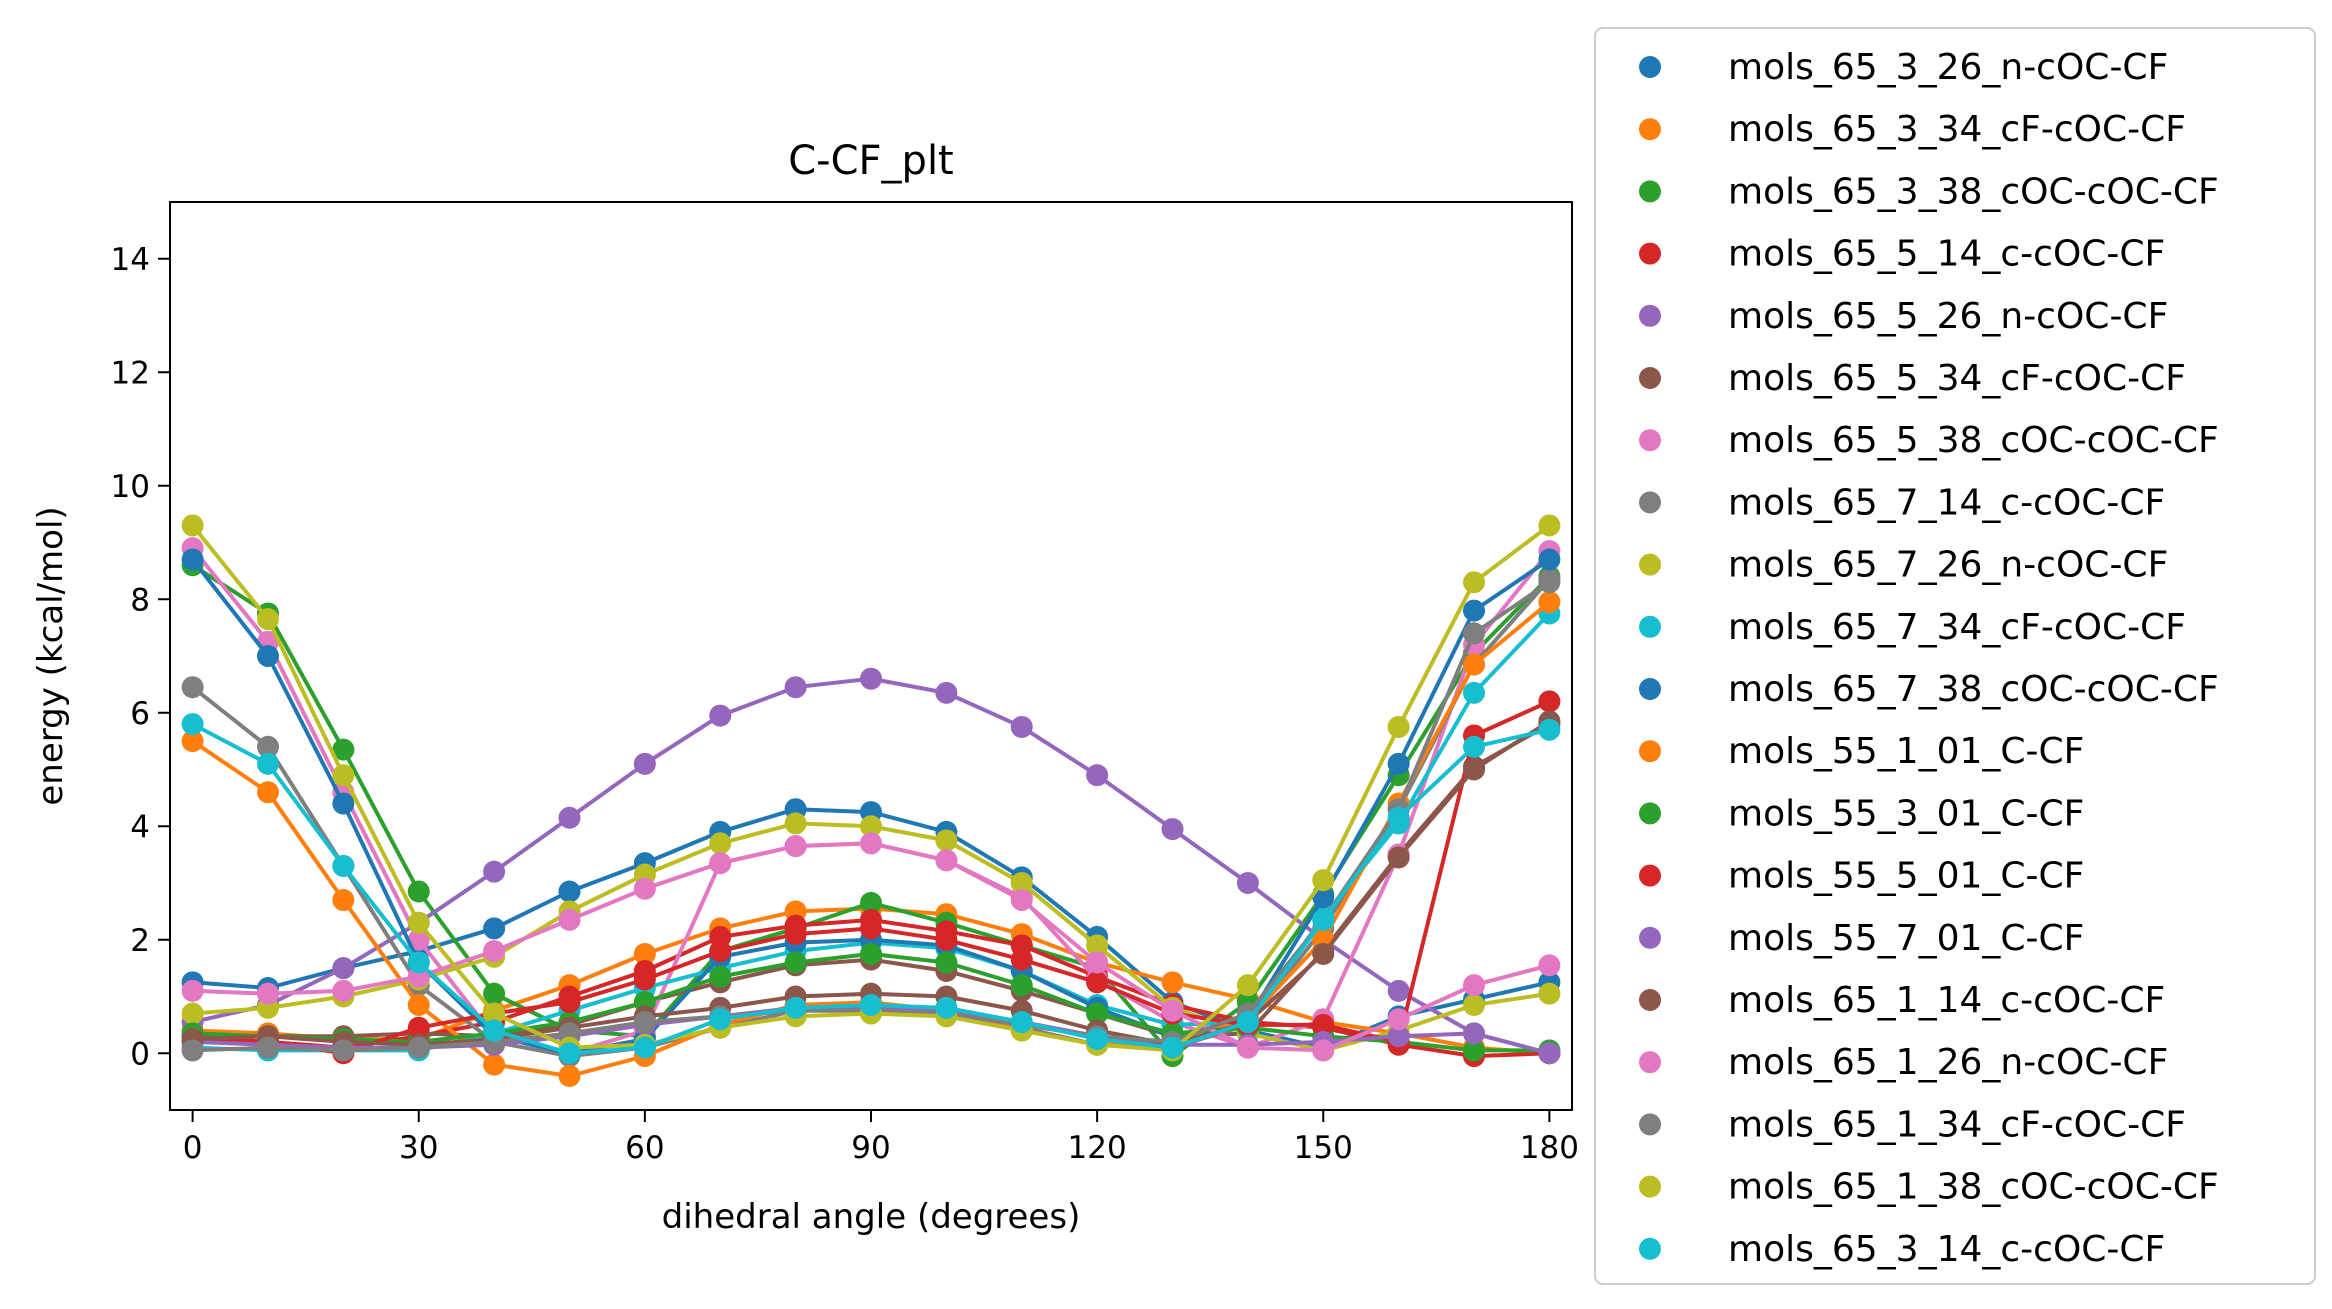 The width and height of the screenshot is (2332, 1309). Describe the element at coordinates (1097, 1148) in the screenshot. I see `x-tick-label: 120` at that location.